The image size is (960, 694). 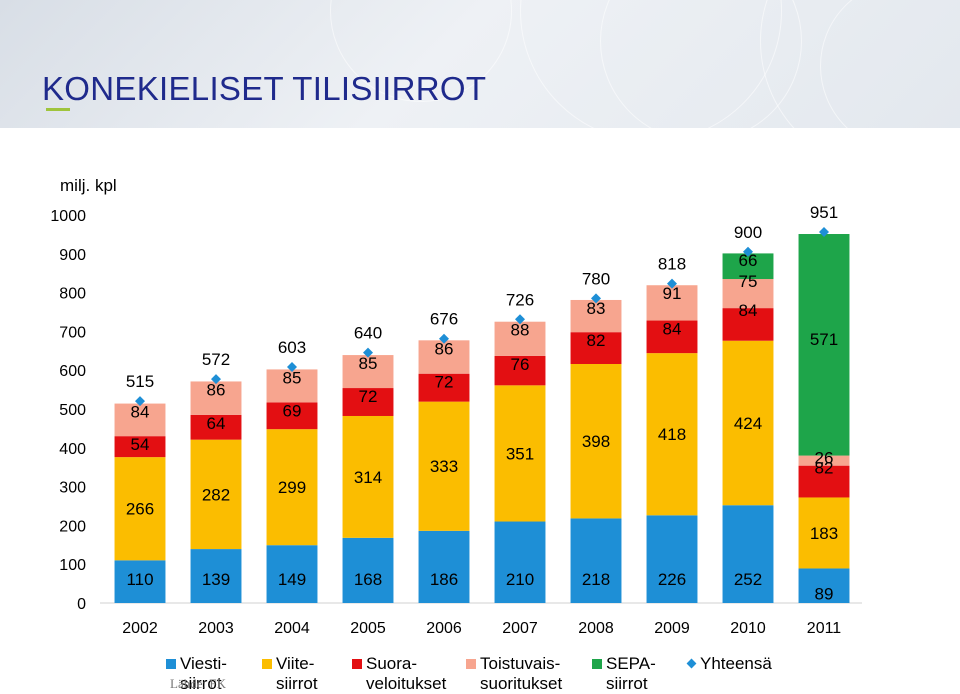 I want to click on data-label: 282, so click(x=216, y=494).